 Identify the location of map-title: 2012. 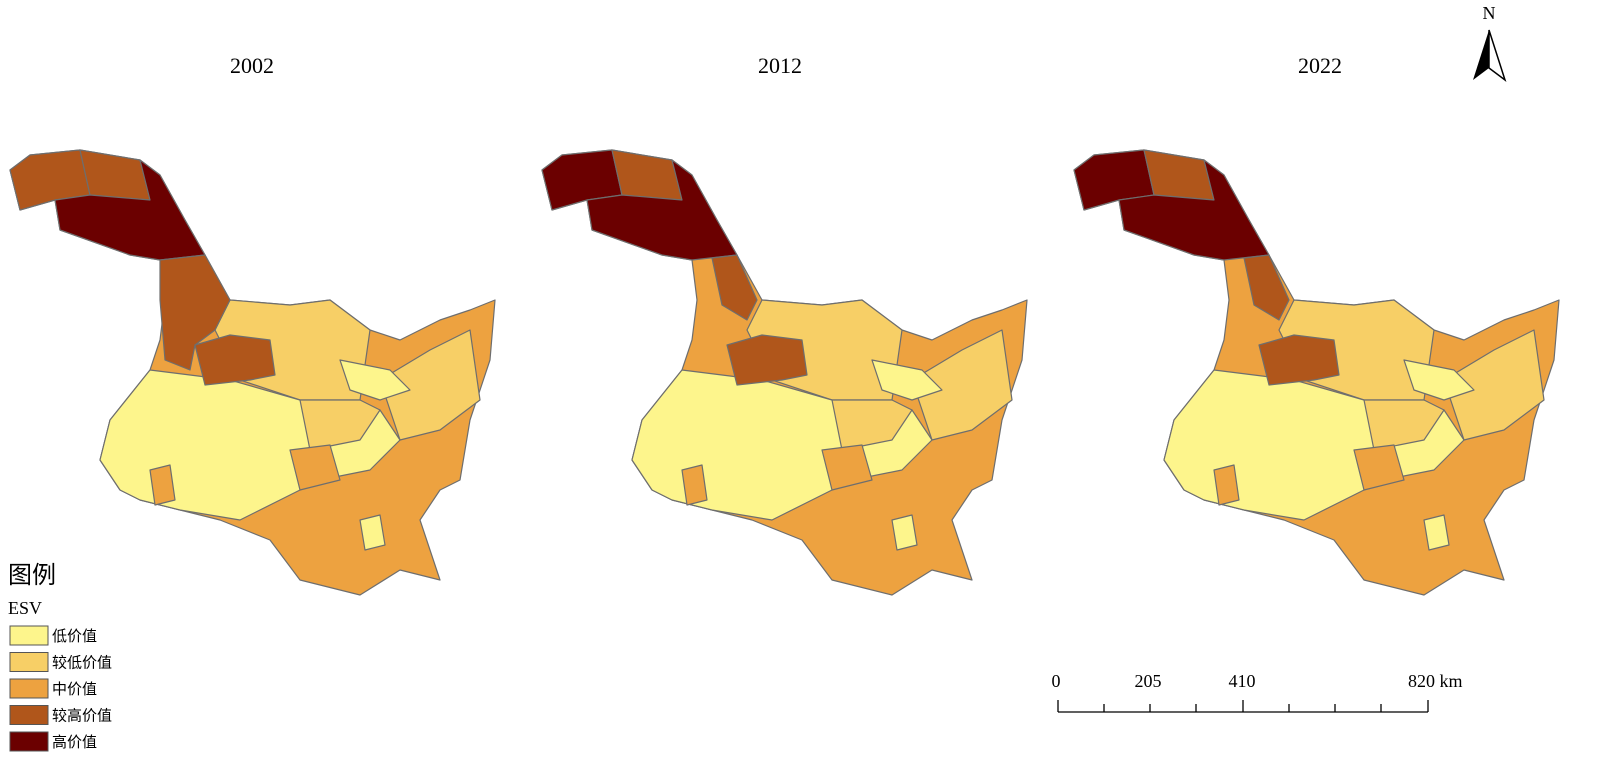
(780, 65).